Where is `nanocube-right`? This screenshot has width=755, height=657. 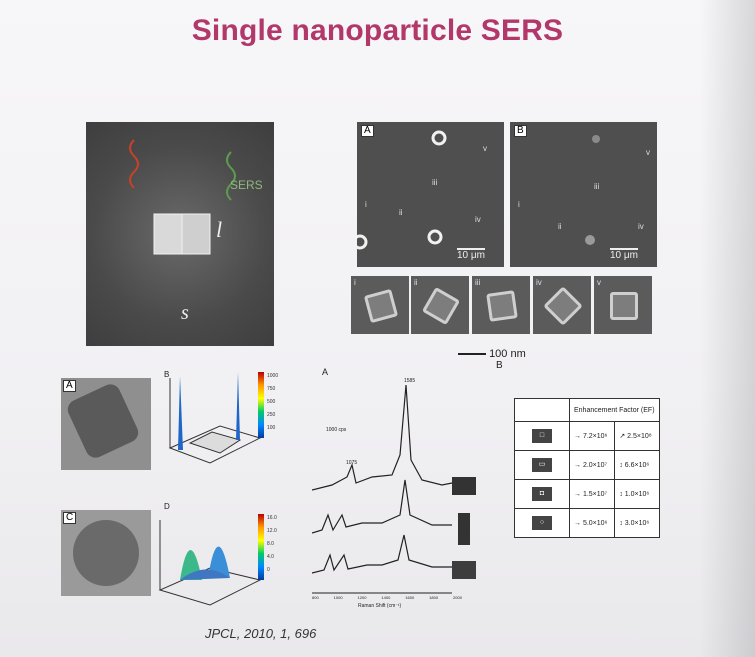 nanocube-right is located at coordinates (196, 234).